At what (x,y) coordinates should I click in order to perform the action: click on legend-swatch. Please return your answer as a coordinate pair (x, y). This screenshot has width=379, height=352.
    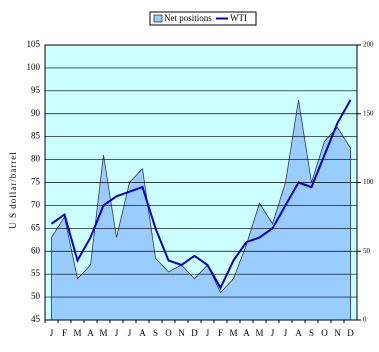
    Looking at the image, I should click on (158, 18).